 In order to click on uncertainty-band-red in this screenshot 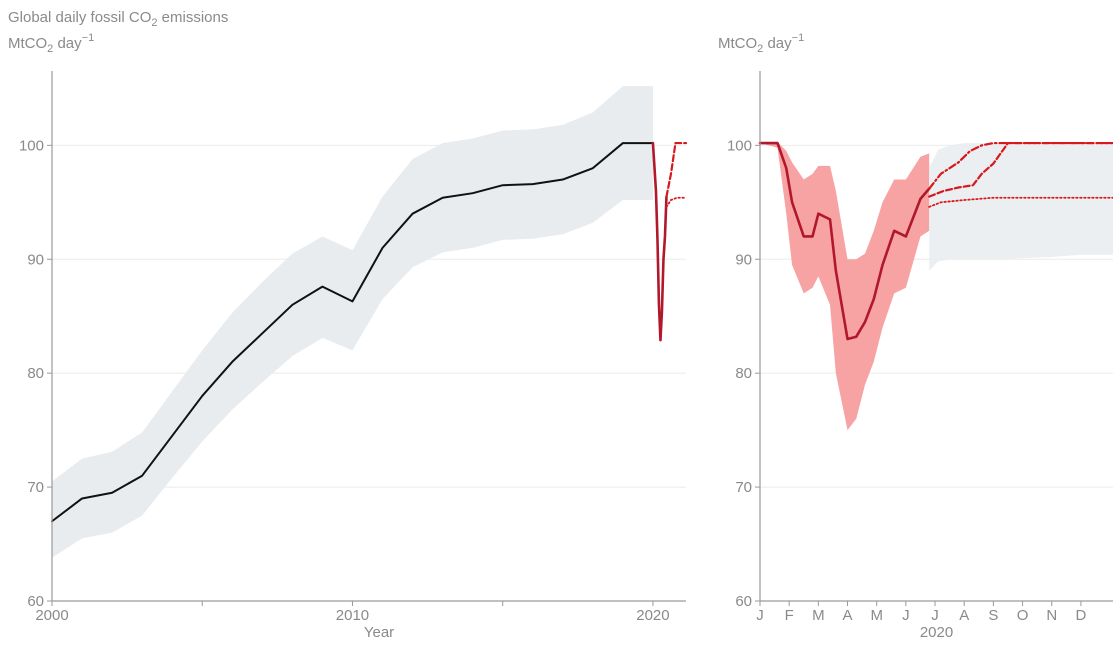, I will do `click(845, 286)`.